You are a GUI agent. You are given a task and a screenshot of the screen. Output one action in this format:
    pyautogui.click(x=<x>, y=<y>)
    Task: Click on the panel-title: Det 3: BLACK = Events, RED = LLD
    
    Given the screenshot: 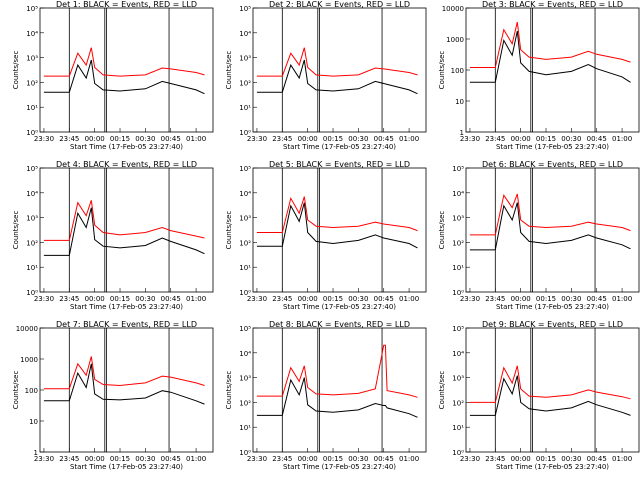 What is the action you would take?
    pyautogui.click(x=552, y=4)
    